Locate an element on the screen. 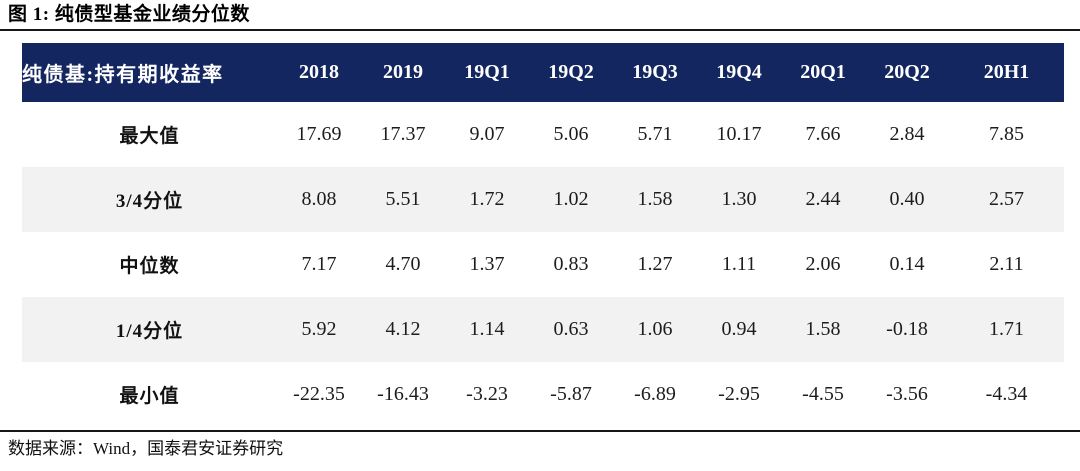  column-header-20Q2: 20Q2 is located at coordinates (907, 72).